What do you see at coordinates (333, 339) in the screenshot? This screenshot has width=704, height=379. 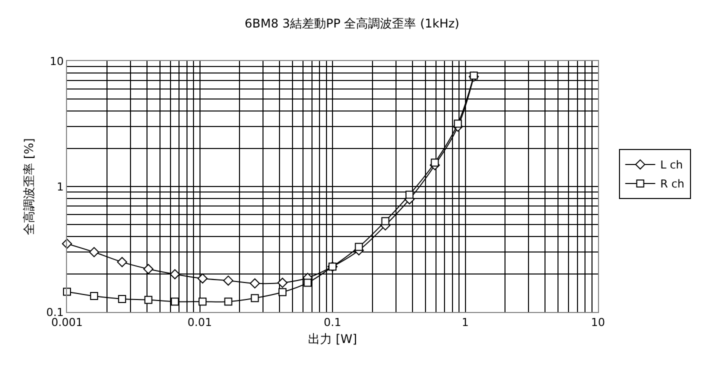 I see `x-axis-title: 出力 [W]` at bounding box center [333, 339].